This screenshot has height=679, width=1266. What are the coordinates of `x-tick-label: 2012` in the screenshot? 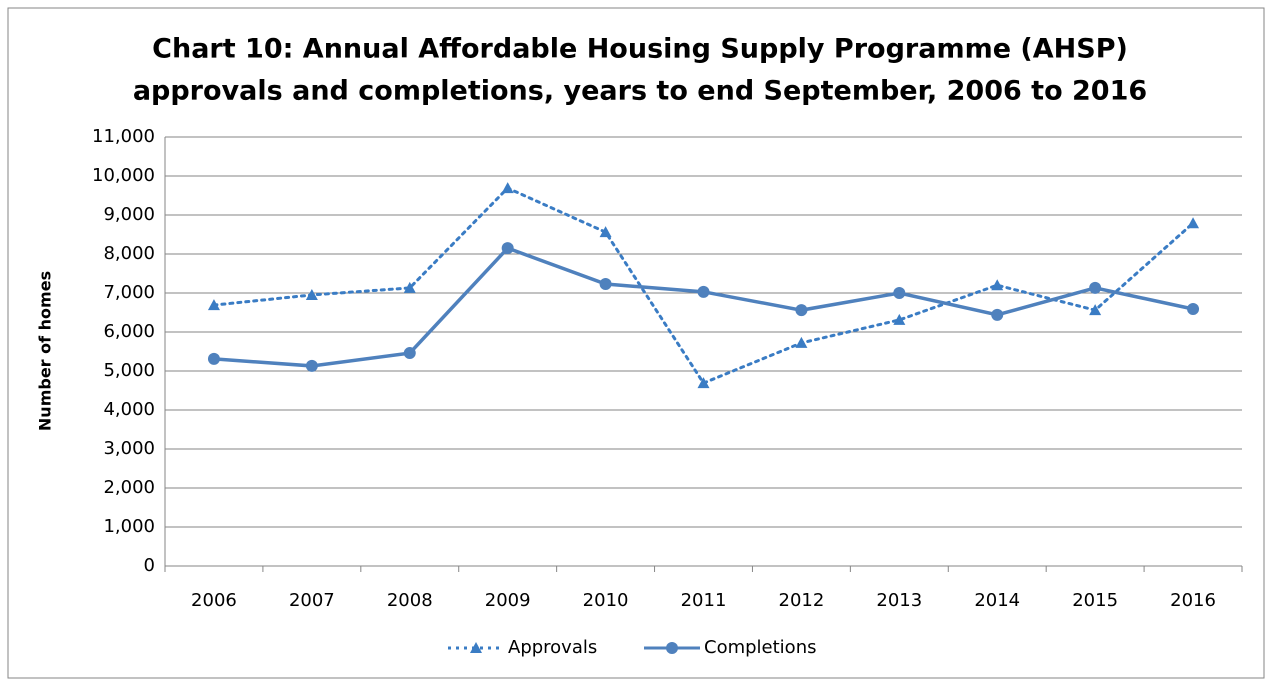 It's located at (802, 600).